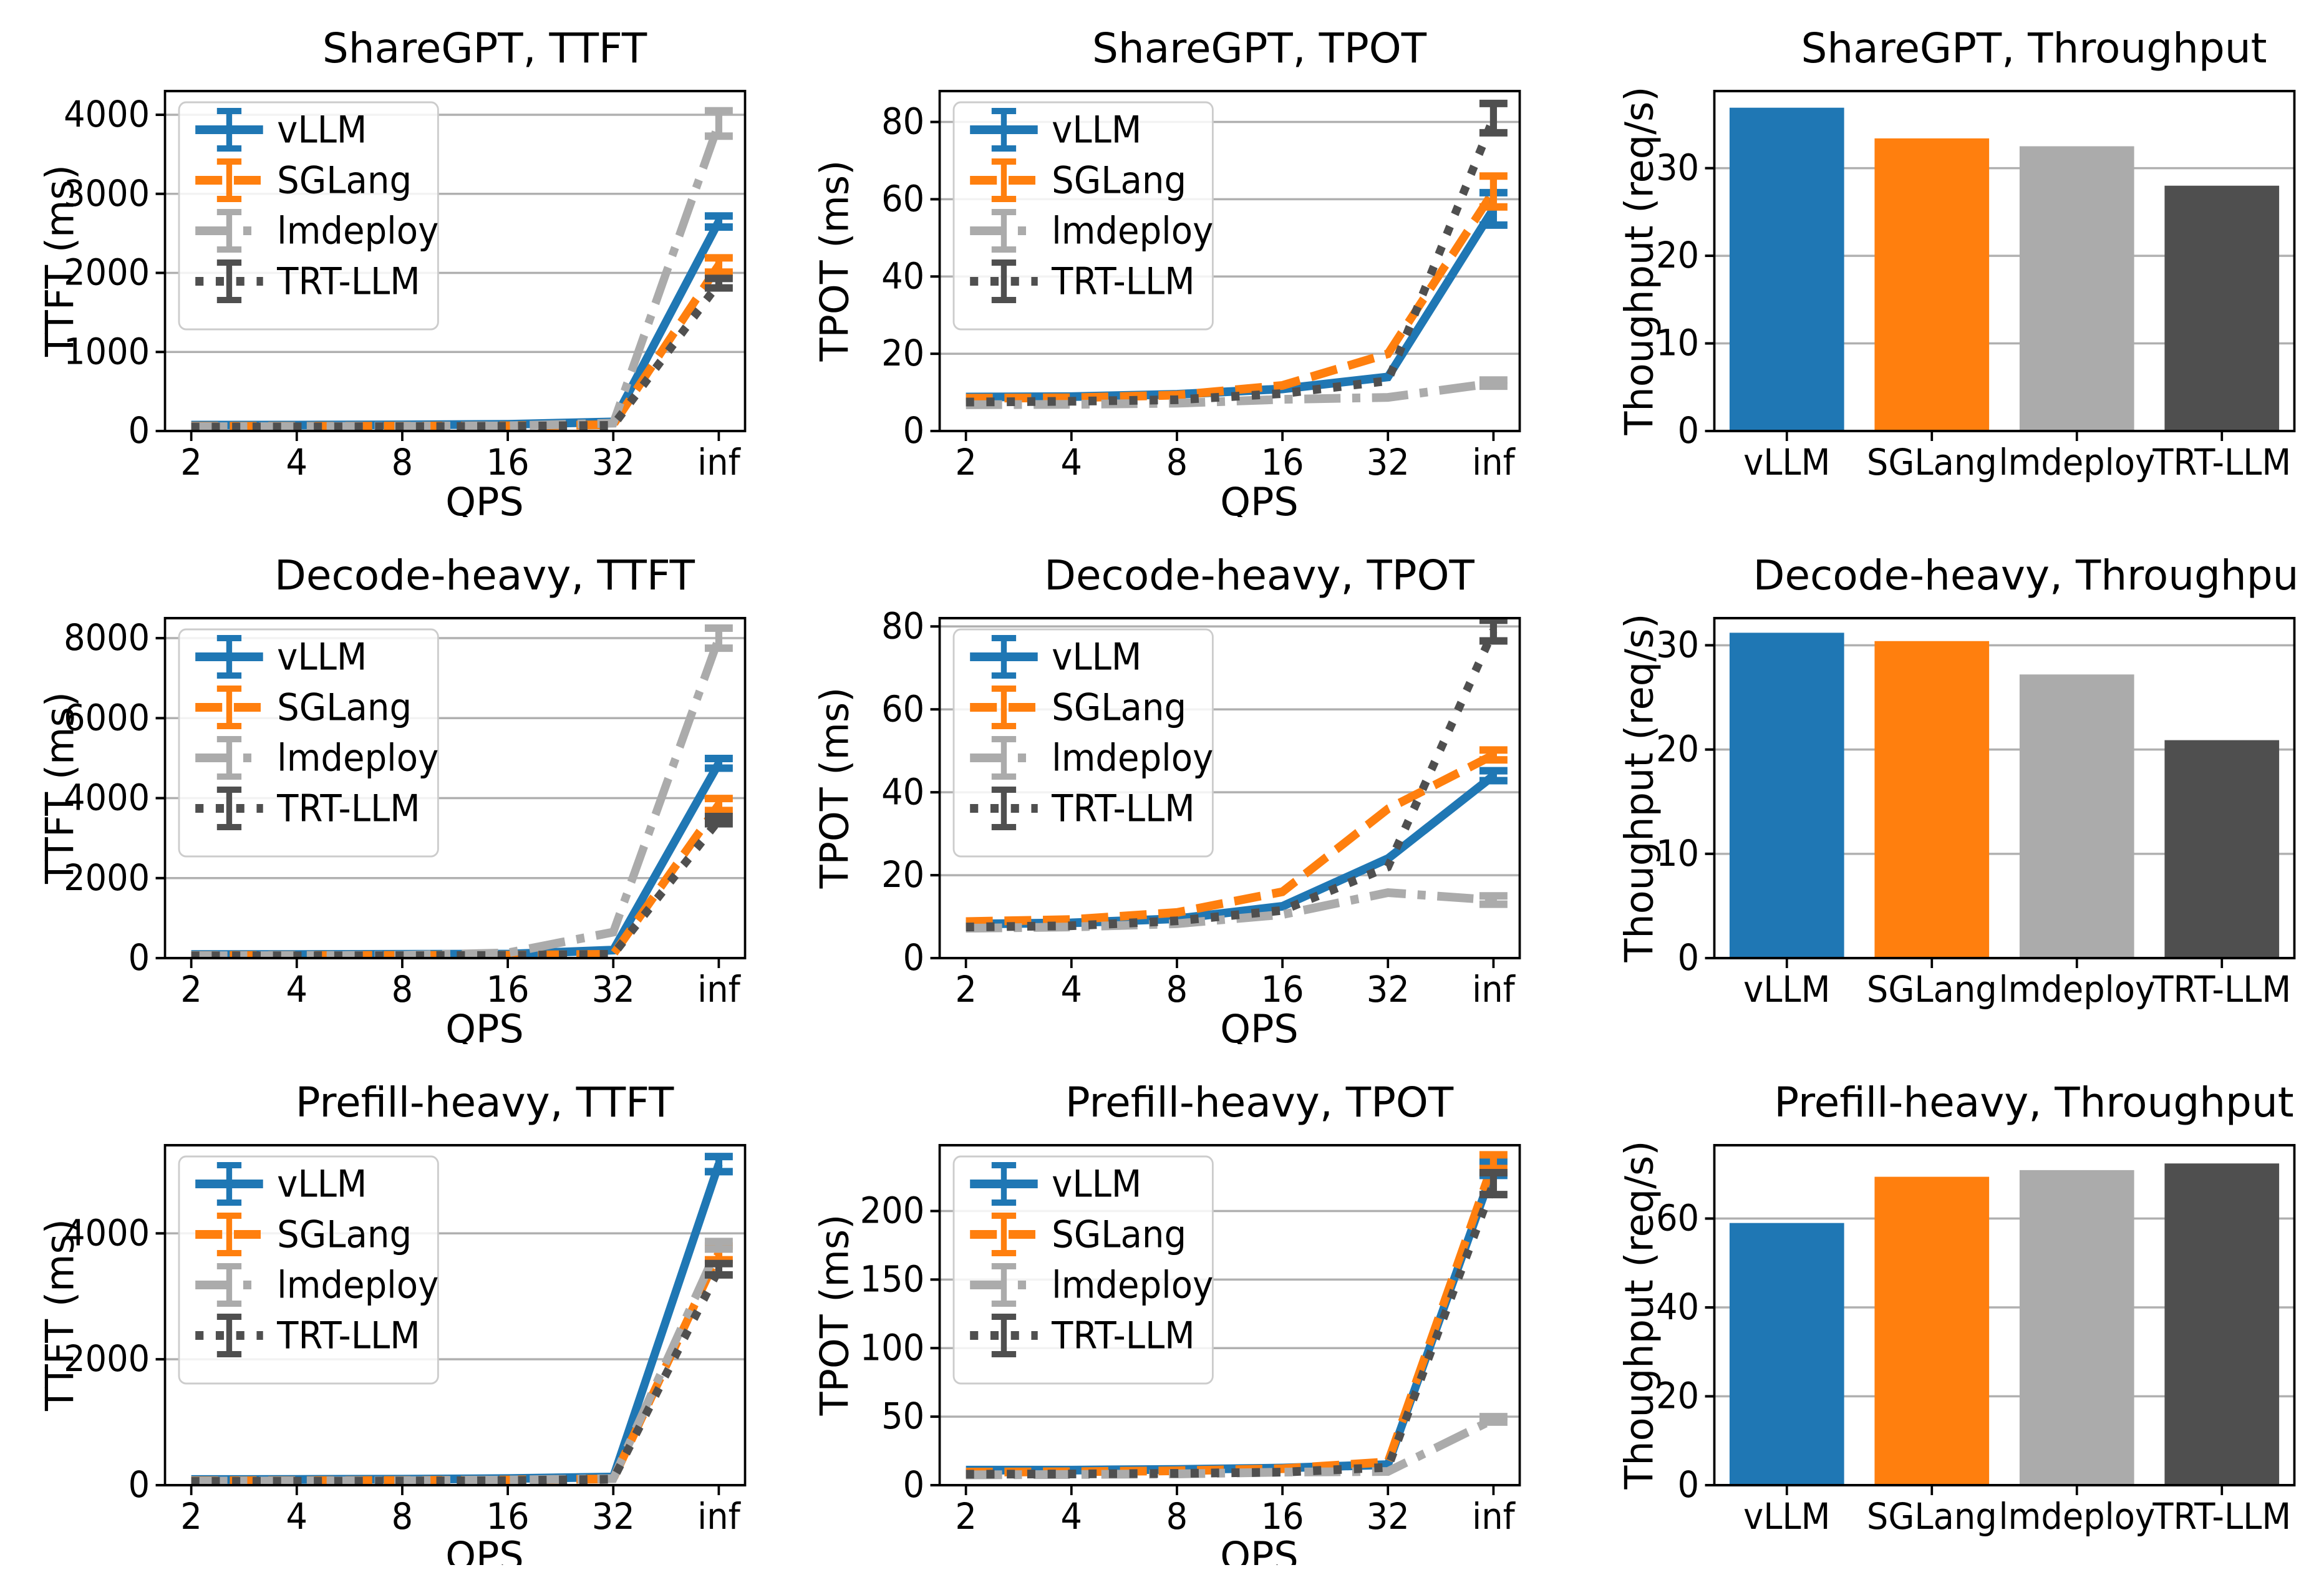 The width and height of the screenshot is (2324, 1575). Describe the element at coordinates (484, 575) in the screenshot. I see `chart-title: Decode-heavy, TTFT` at that location.